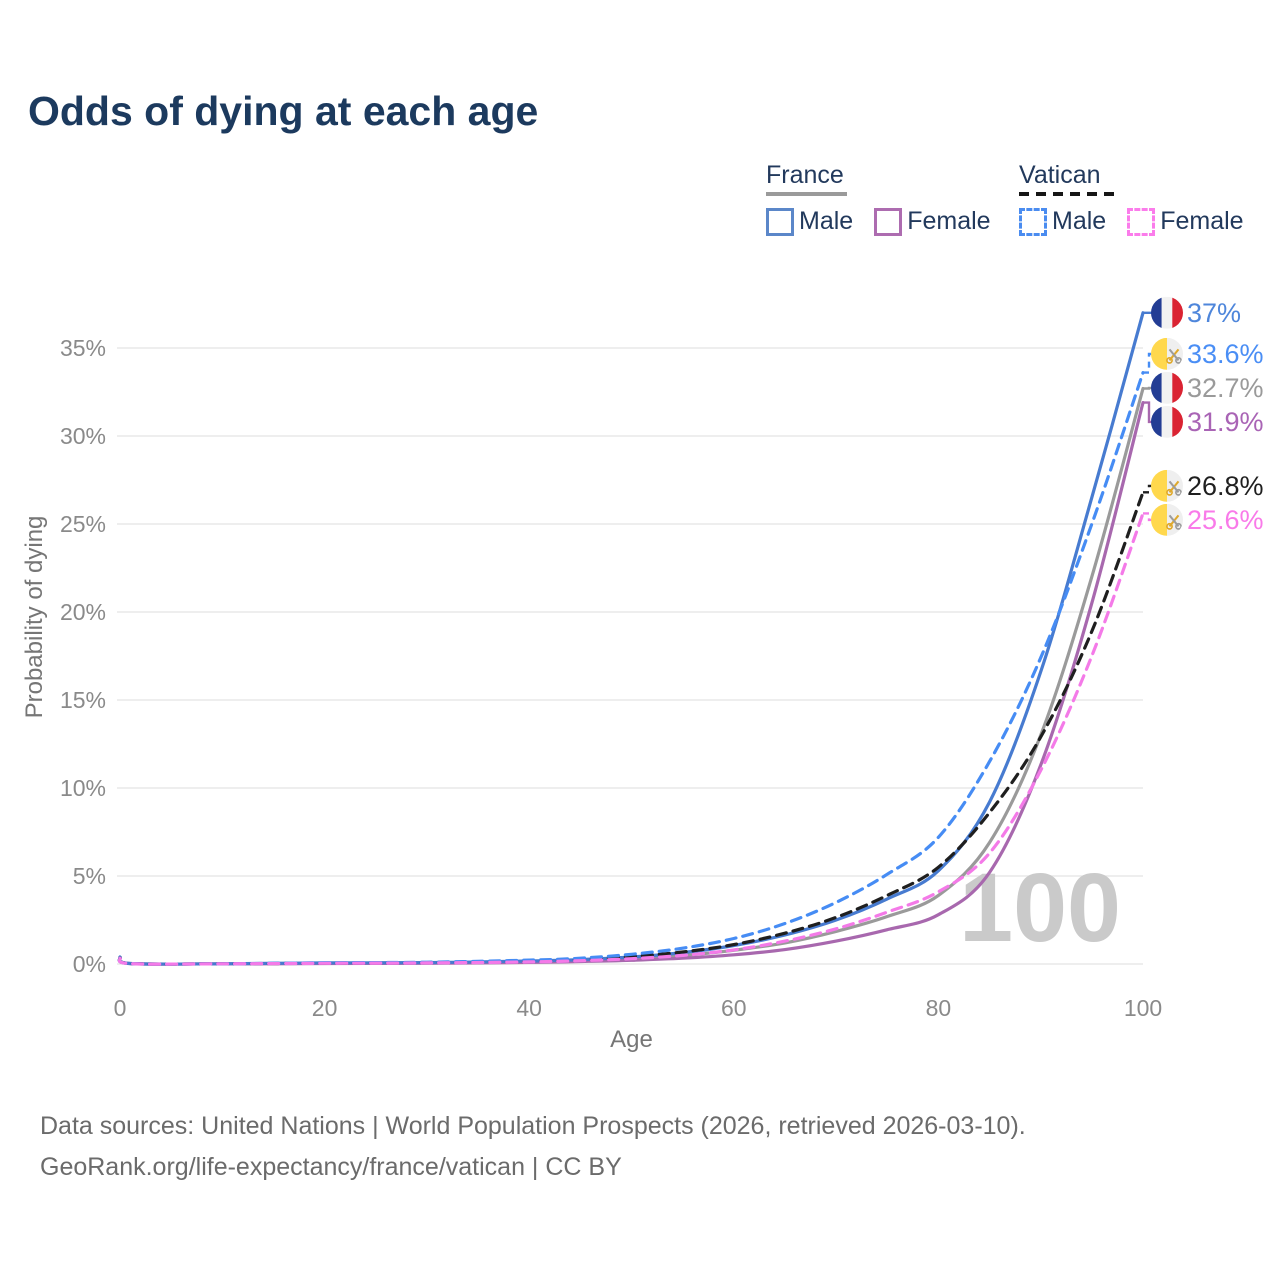 The width and height of the screenshot is (1280, 1280). Describe the element at coordinates (806, 194) in the screenshot. I see `legend-france-line-style-swatch` at that location.